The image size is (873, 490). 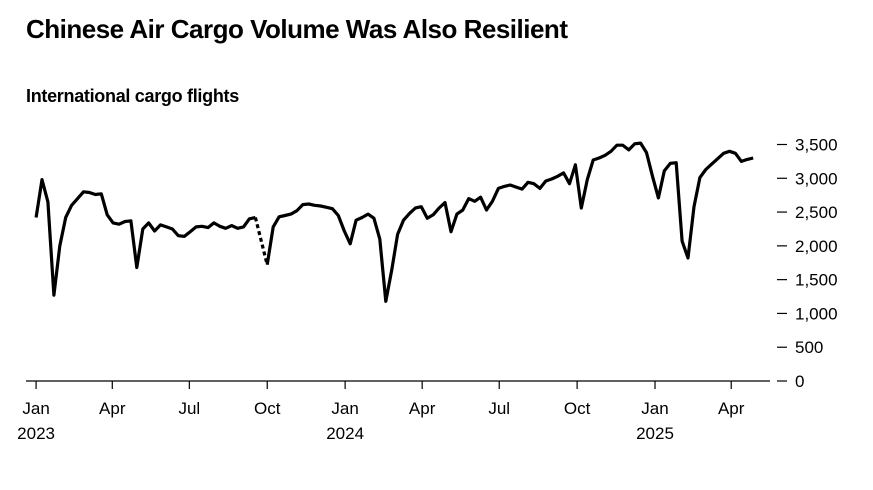 What do you see at coordinates (816, 280) in the screenshot?
I see `y-tick-label: 1,500` at bounding box center [816, 280].